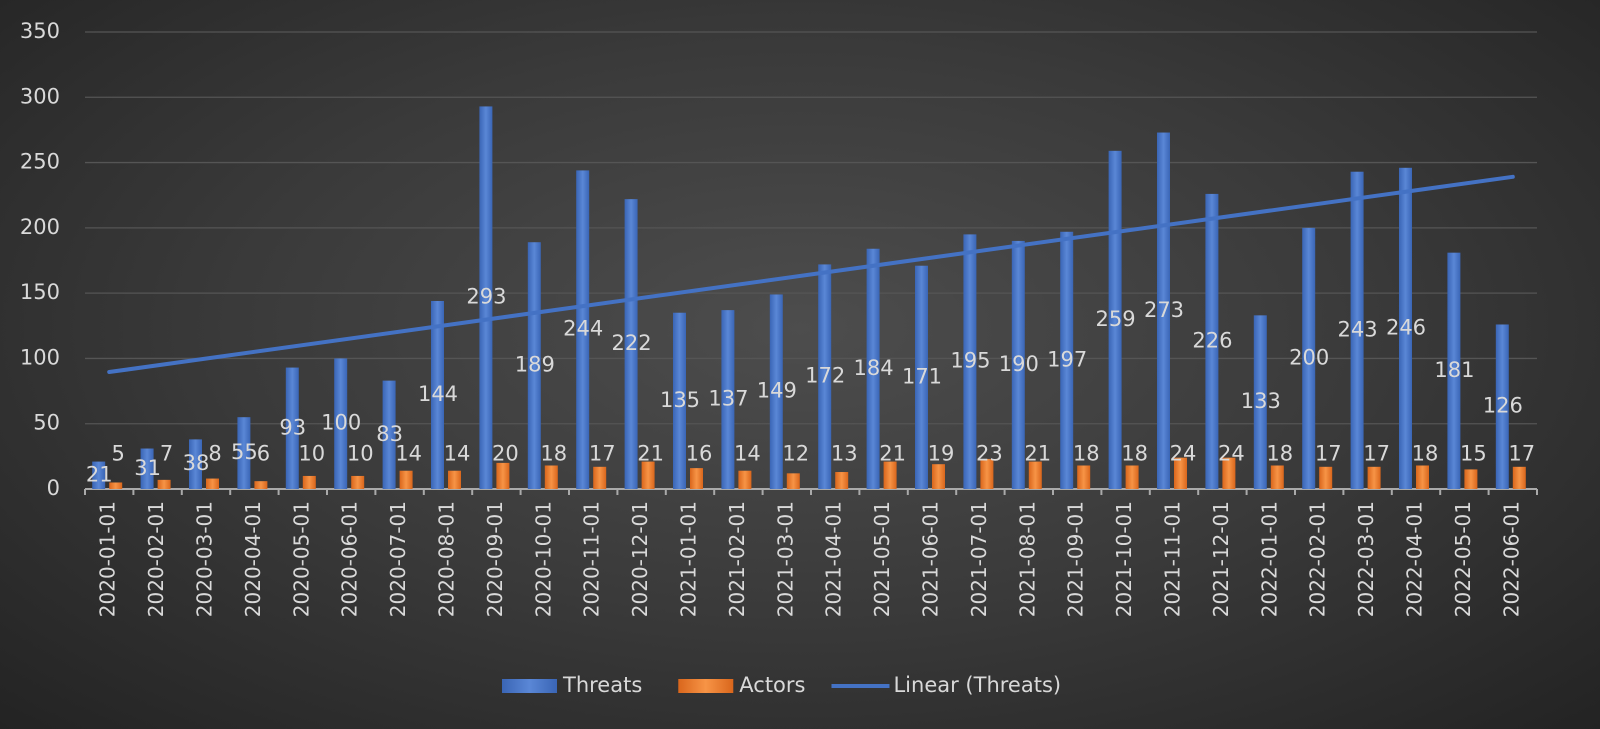 Image resolution: width=1600 pixels, height=729 pixels. I want to click on data-label: 16, so click(699, 453).